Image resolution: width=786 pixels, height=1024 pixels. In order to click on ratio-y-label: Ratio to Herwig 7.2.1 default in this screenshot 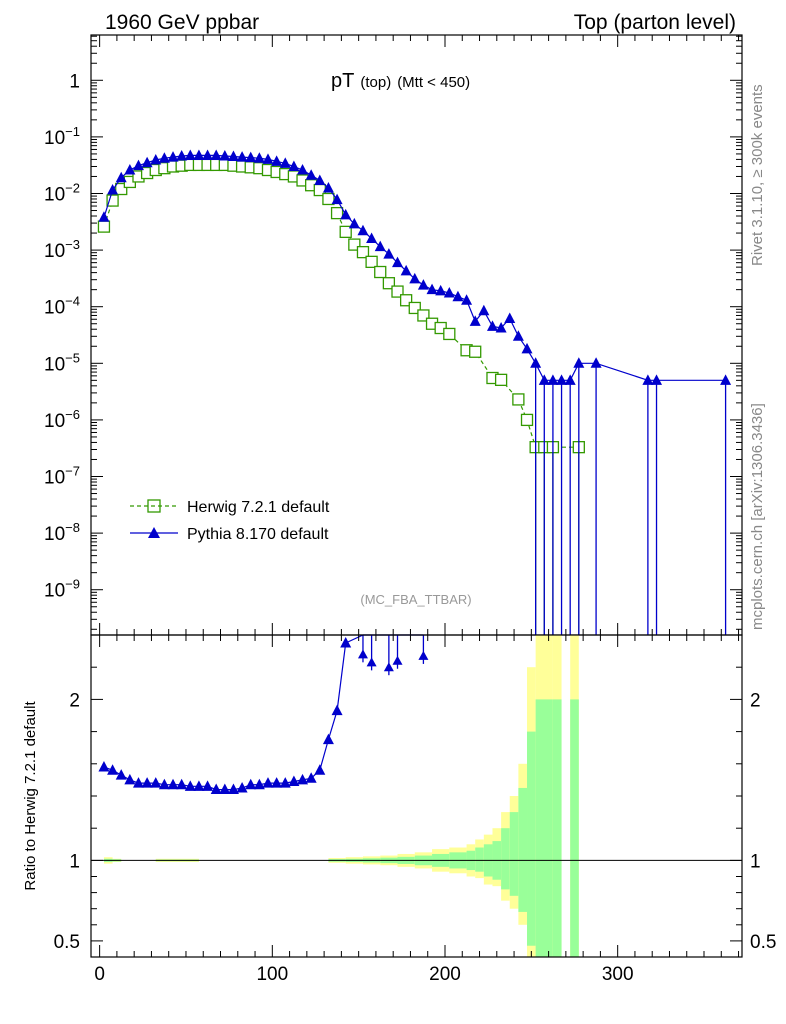, I will do `click(30, 796)`.